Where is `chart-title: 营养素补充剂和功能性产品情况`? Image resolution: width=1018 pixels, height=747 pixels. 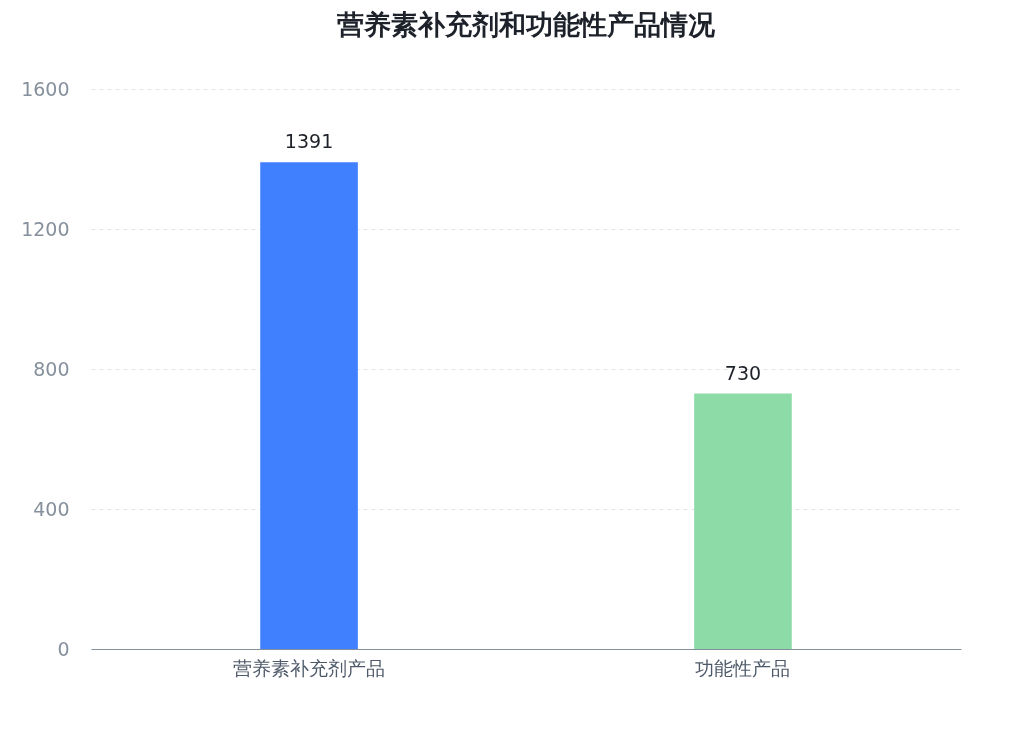
chart-title: 营养素补充剂和功能性产品情况 is located at coordinates (526, 24).